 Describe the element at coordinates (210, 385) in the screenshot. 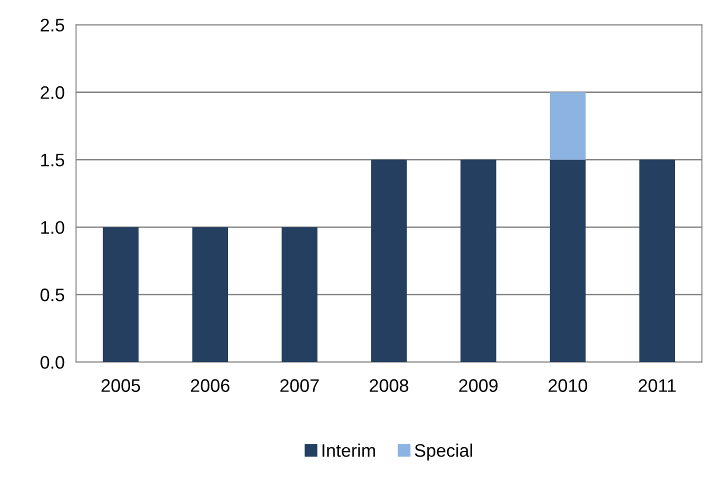

I see `x-tick-label: 2006` at that location.